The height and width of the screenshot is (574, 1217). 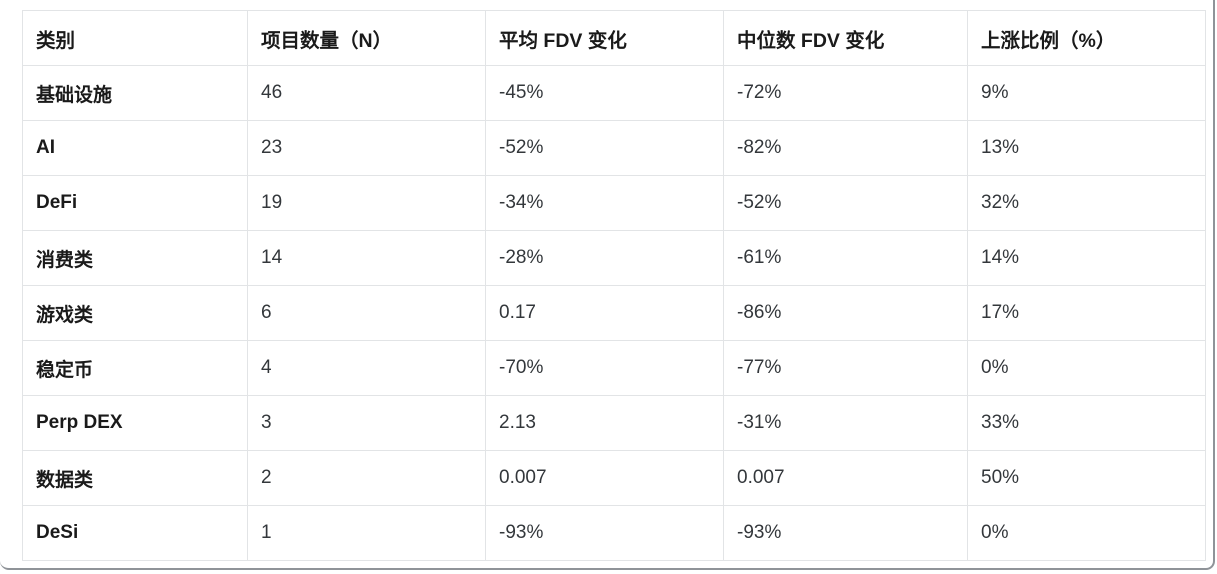 What do you see at coordinates (604, 368) in the screenshot?
I see `avg-fdv-change-cell: -70%` at bounding box center [604, 368].